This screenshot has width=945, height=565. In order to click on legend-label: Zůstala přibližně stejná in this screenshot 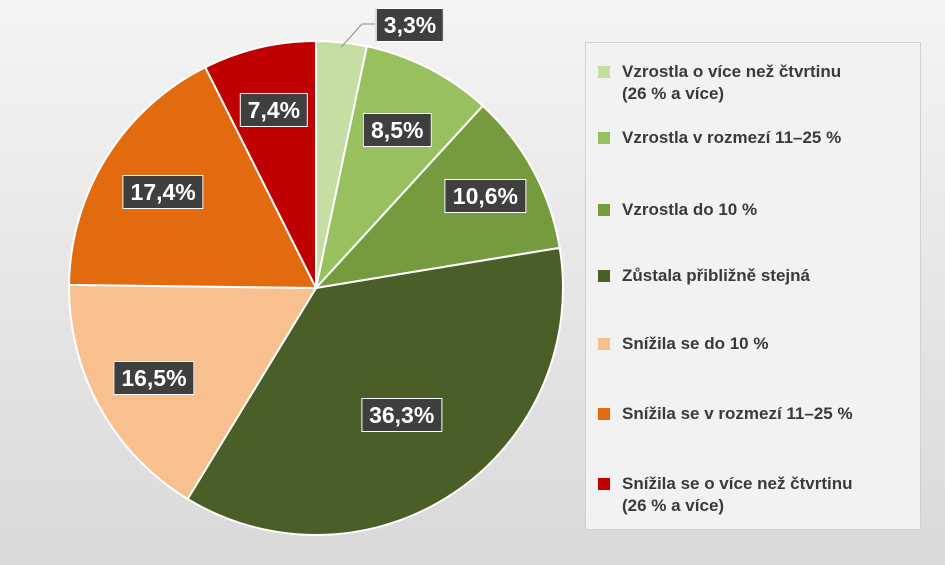, I will do `click(716, 275)`.